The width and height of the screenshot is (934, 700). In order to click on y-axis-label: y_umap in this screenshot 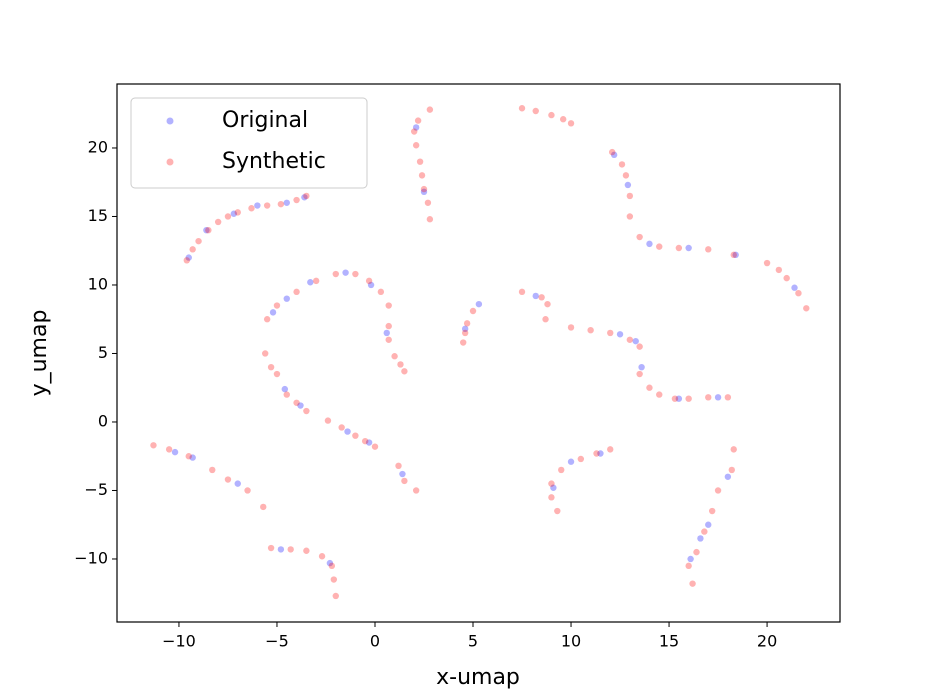, I will do `click(39, 353)`.